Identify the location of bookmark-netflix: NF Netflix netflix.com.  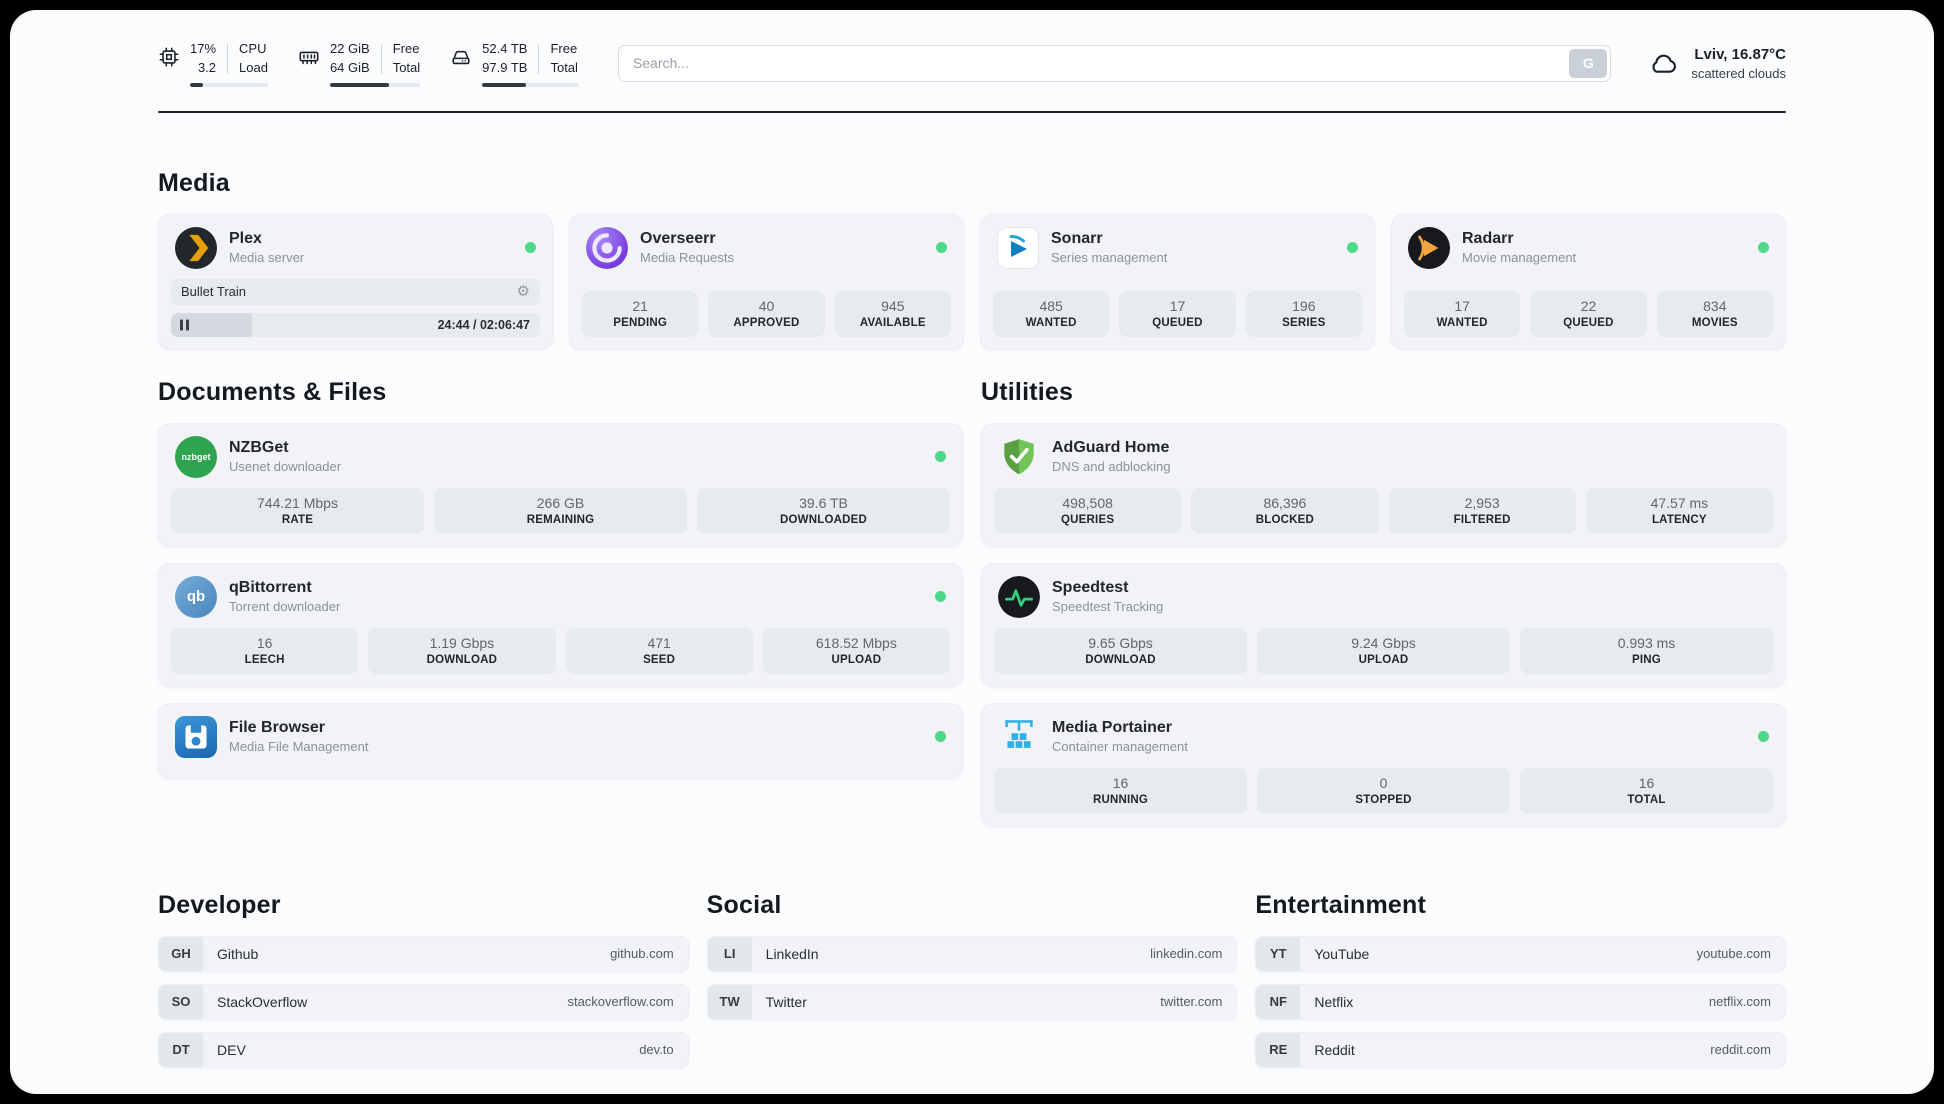
(1520, 1001).